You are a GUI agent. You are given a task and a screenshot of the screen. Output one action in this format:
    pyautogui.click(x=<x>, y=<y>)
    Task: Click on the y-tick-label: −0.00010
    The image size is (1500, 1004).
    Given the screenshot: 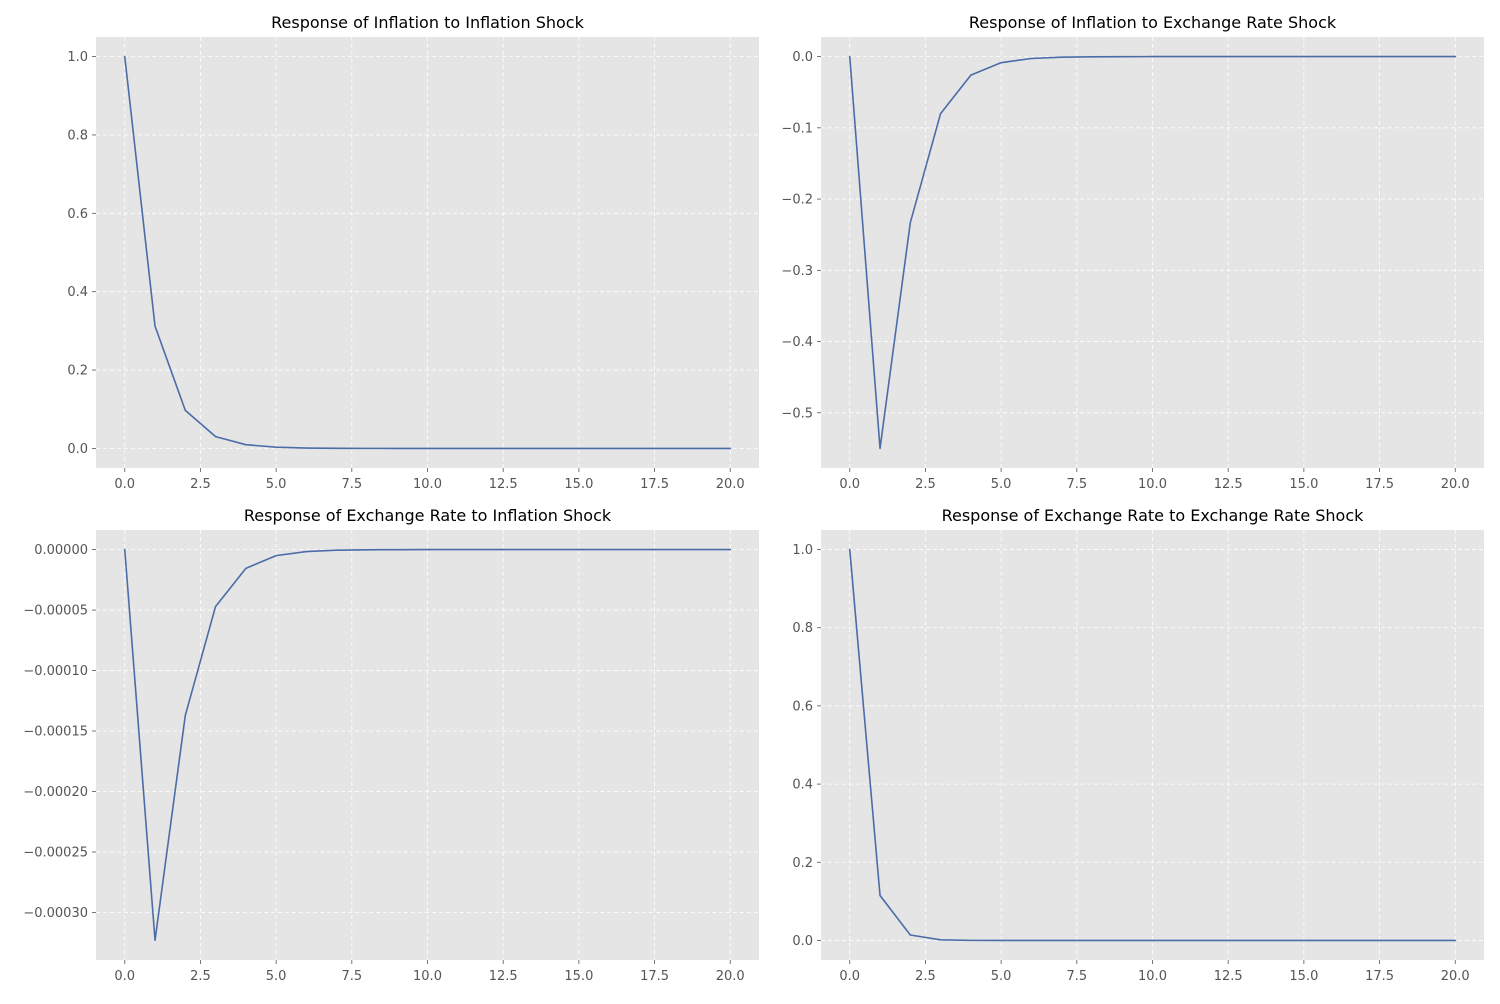 What is the action you would take?
    pyautogui.click(x=55, y=671)
    